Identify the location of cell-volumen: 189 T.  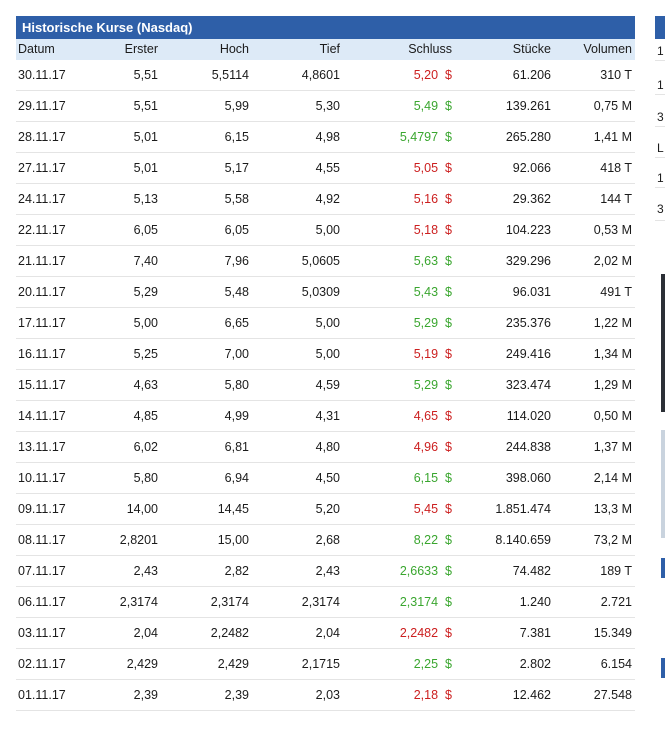
(616, 571).